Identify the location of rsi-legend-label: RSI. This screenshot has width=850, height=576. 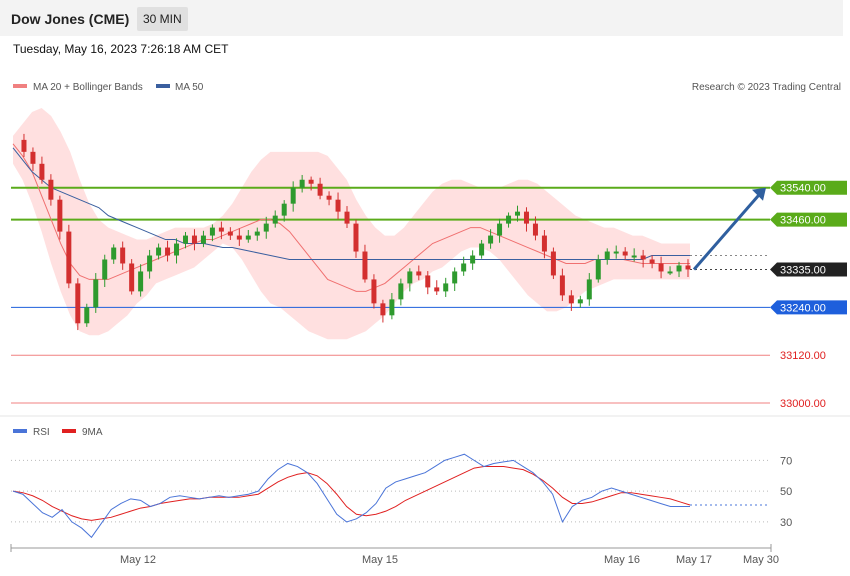
(41, 432).